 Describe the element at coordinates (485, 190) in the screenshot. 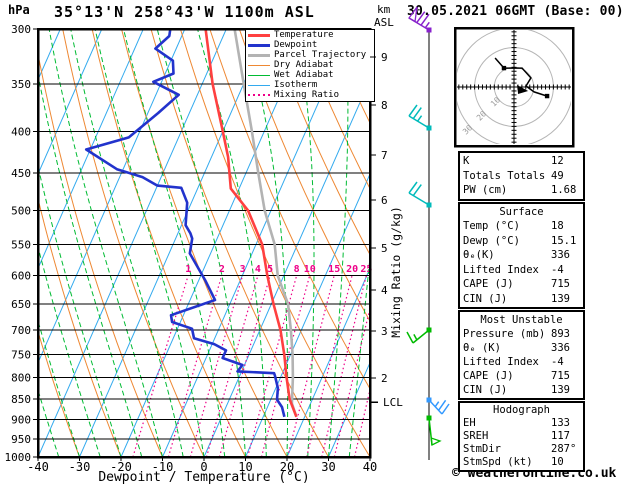

I see `stat-label: PW (cm)` at that location.